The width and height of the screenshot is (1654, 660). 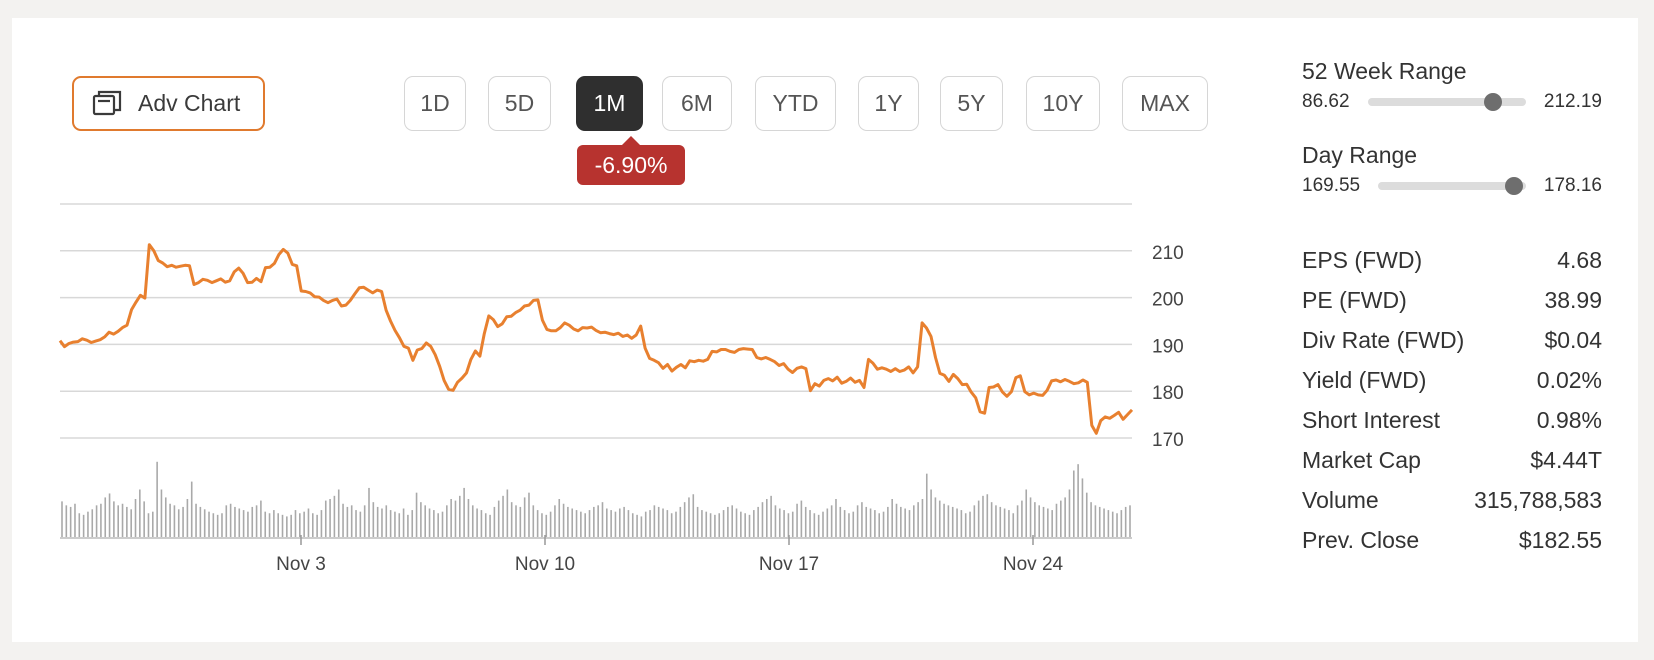 What do you see at coordinates (1452, 500) in the screenshot?
I see `stat-row: Volume 315,788,583` at bounding box center [1452, 500].